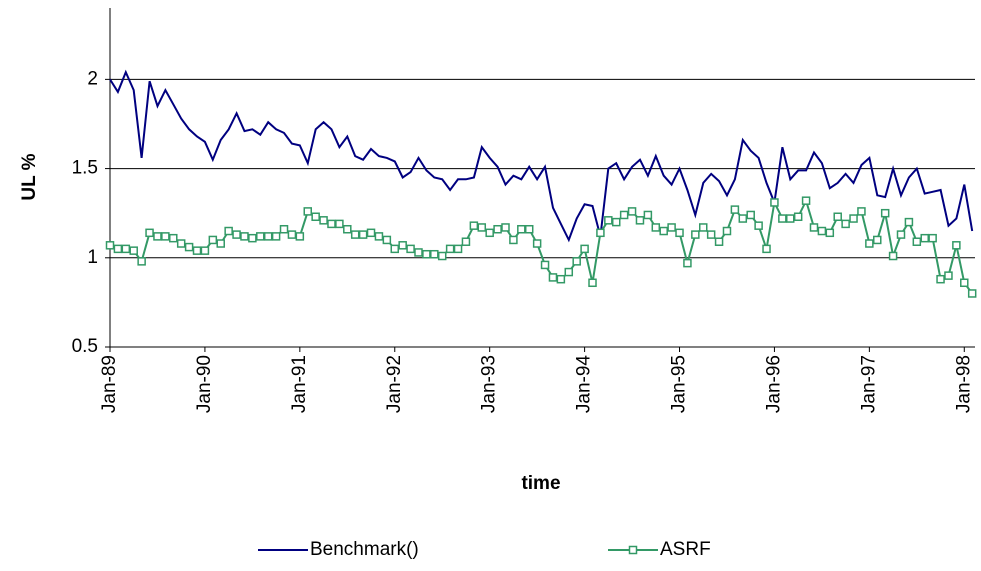  Describe the element at coordinates (584, 384) in the screenshot. I see `x-tick-label: Jan-94` at that location.